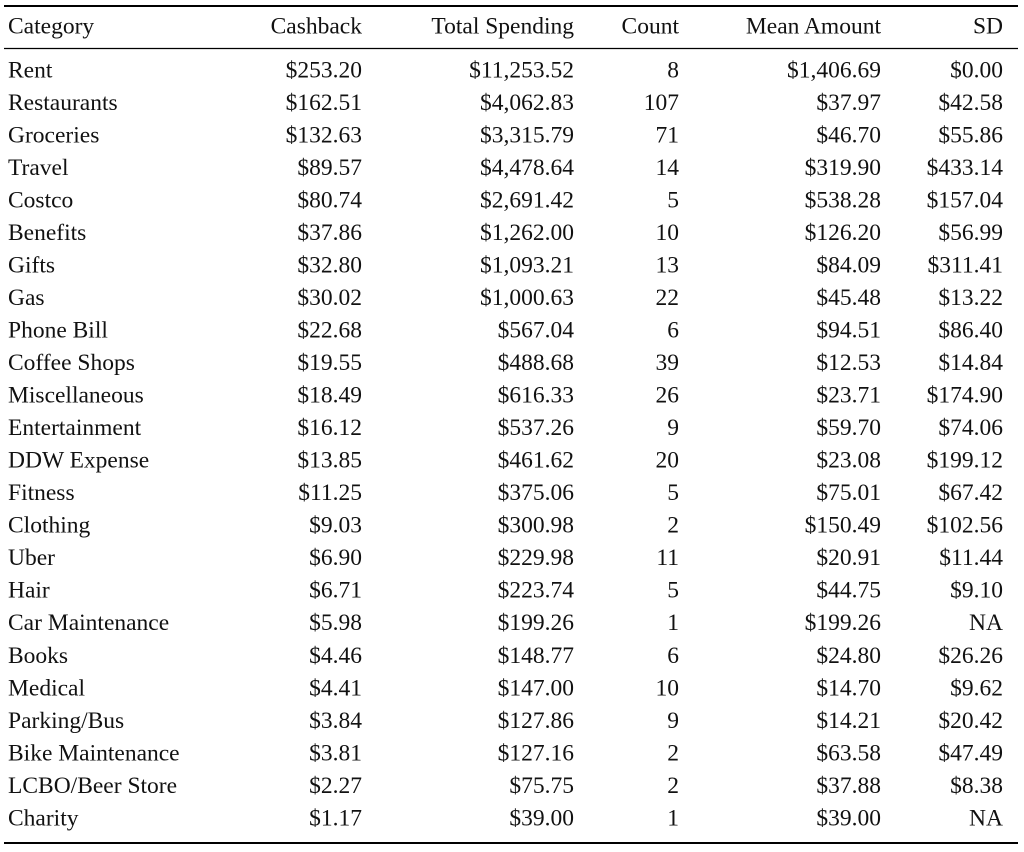 The image size is (1024, 852). Describe the element at coordinates (31, 266) in the screenshot. I see `category-cell: Gifts` at that location.